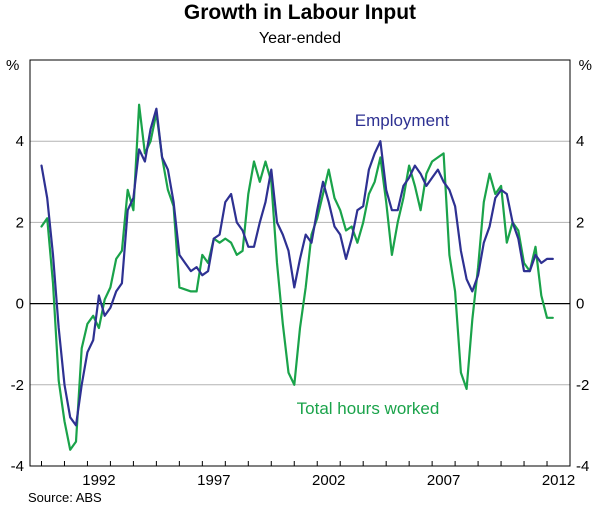  Describe the element at coordinates (580, 141) in the screenshot. I see `y-tick-label-right: 4` at that location.